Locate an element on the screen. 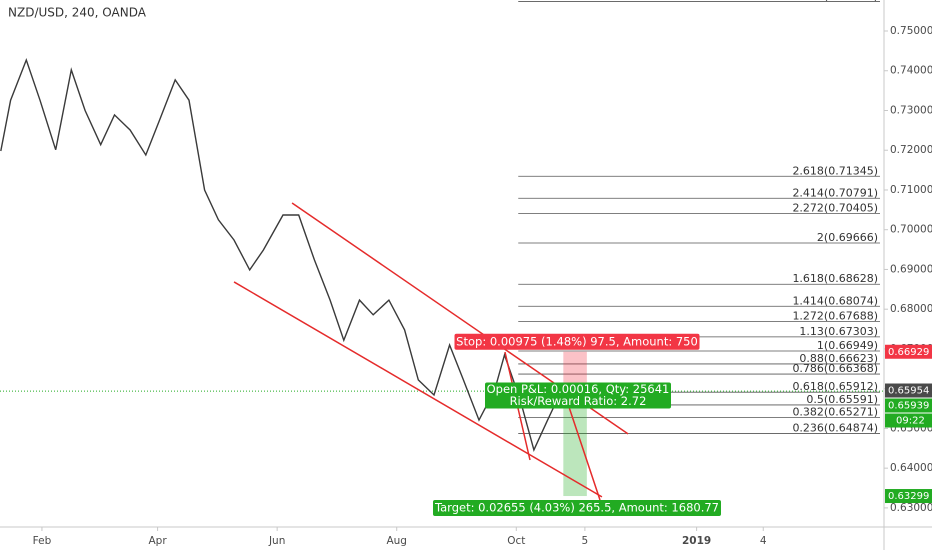 Image resolution: width=932 pixels, height=550 pixels. fib-label: 0.88(0.66623) is located at coordinates (838, 358).